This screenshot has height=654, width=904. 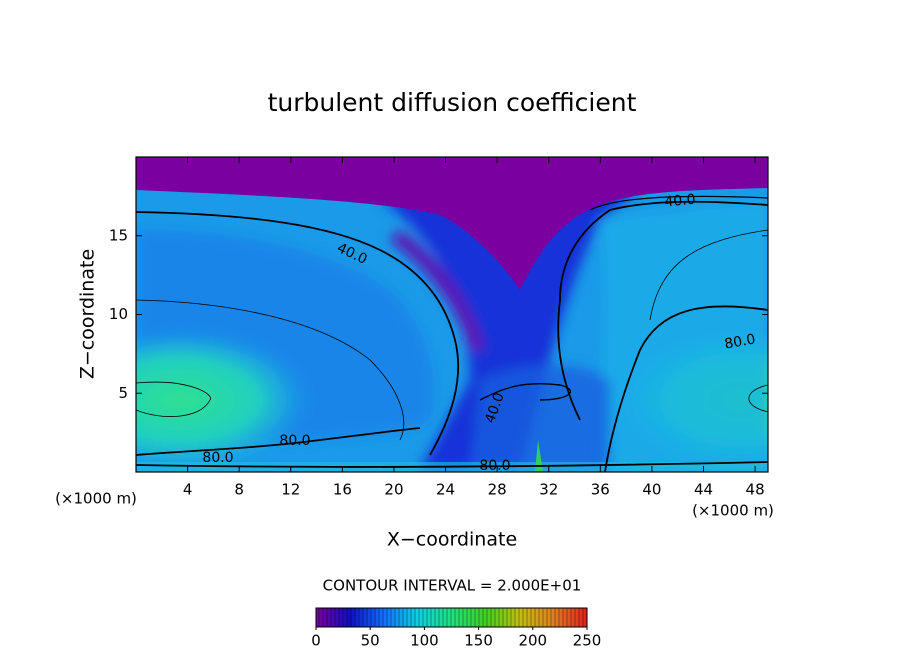 I want to click on y-unit-label: (×1000 m), so click(x=96, y=499).